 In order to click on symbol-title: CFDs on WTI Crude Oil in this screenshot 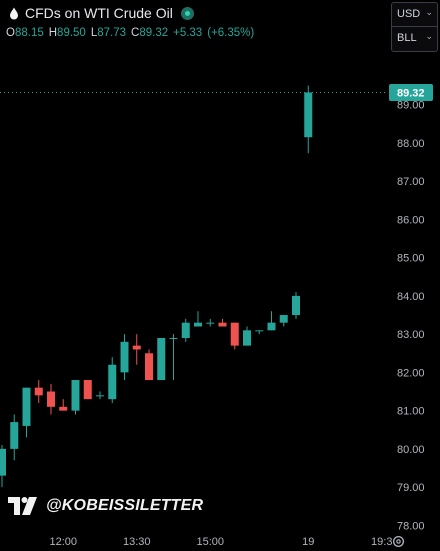, I will do `click(99, 13)`.